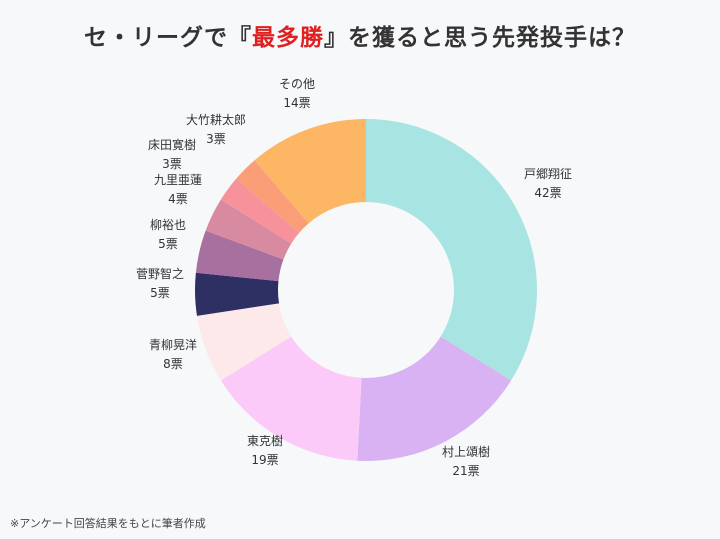 The image size is (720, 539). What do you see at coordinates (265, 450) in the screenshot?
I see `slice-label-3: 東克樹 19票` at bounding box center [265, 450].